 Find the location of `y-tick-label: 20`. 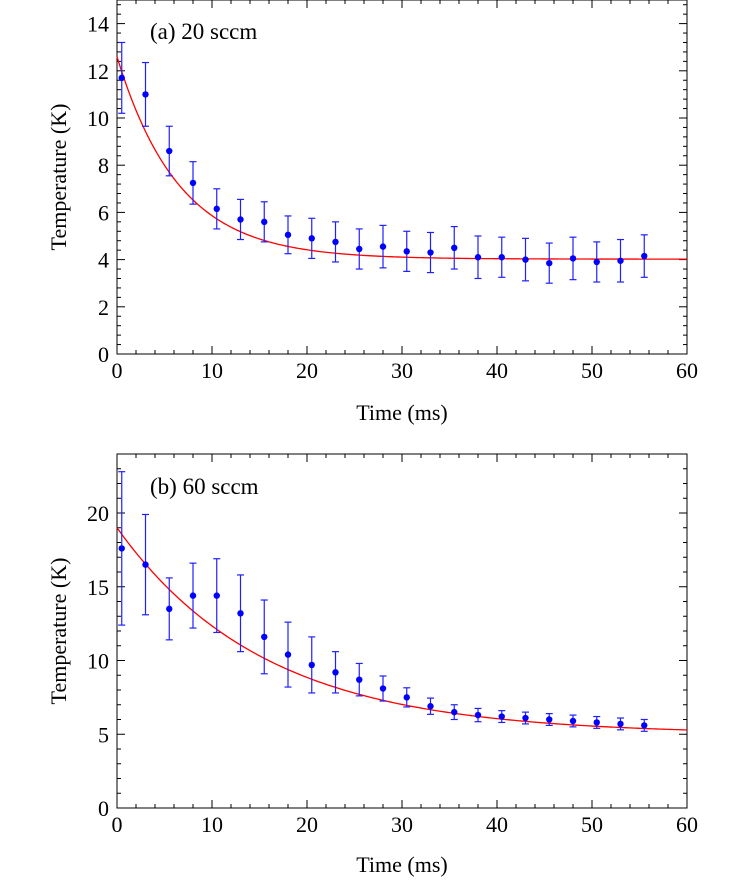

y-tick-label: 20 is located at coordinates (98, 513).